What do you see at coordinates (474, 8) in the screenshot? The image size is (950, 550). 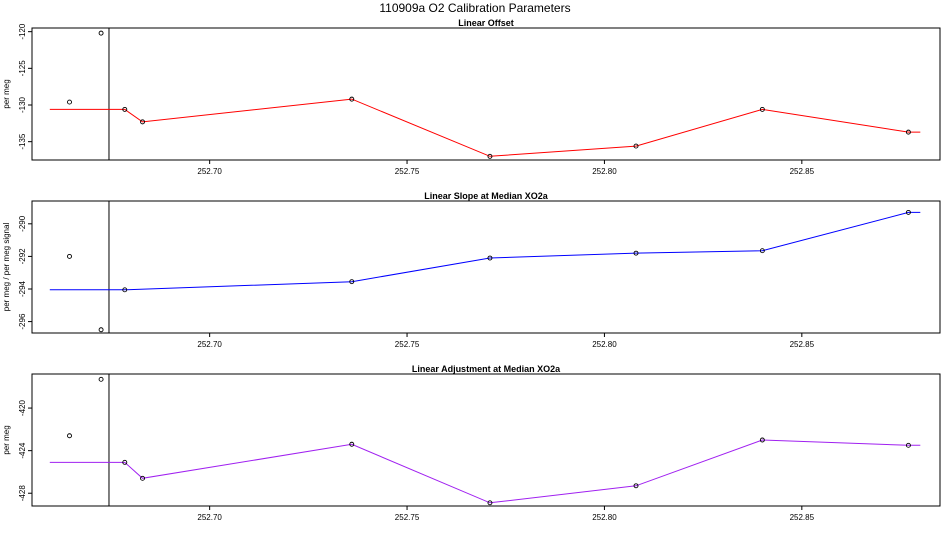 I see `figure-title: 110909a O2 Calibration Parameters` at bounding box center [474, 8].